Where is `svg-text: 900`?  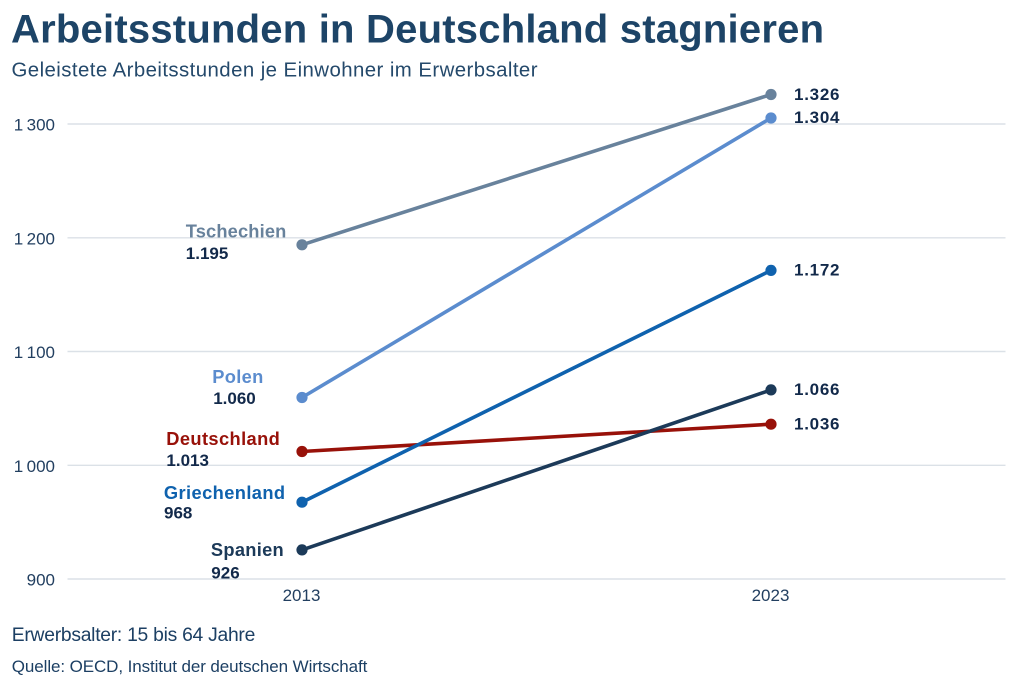
svg-text: 900 is located at coordinates (41, 580).